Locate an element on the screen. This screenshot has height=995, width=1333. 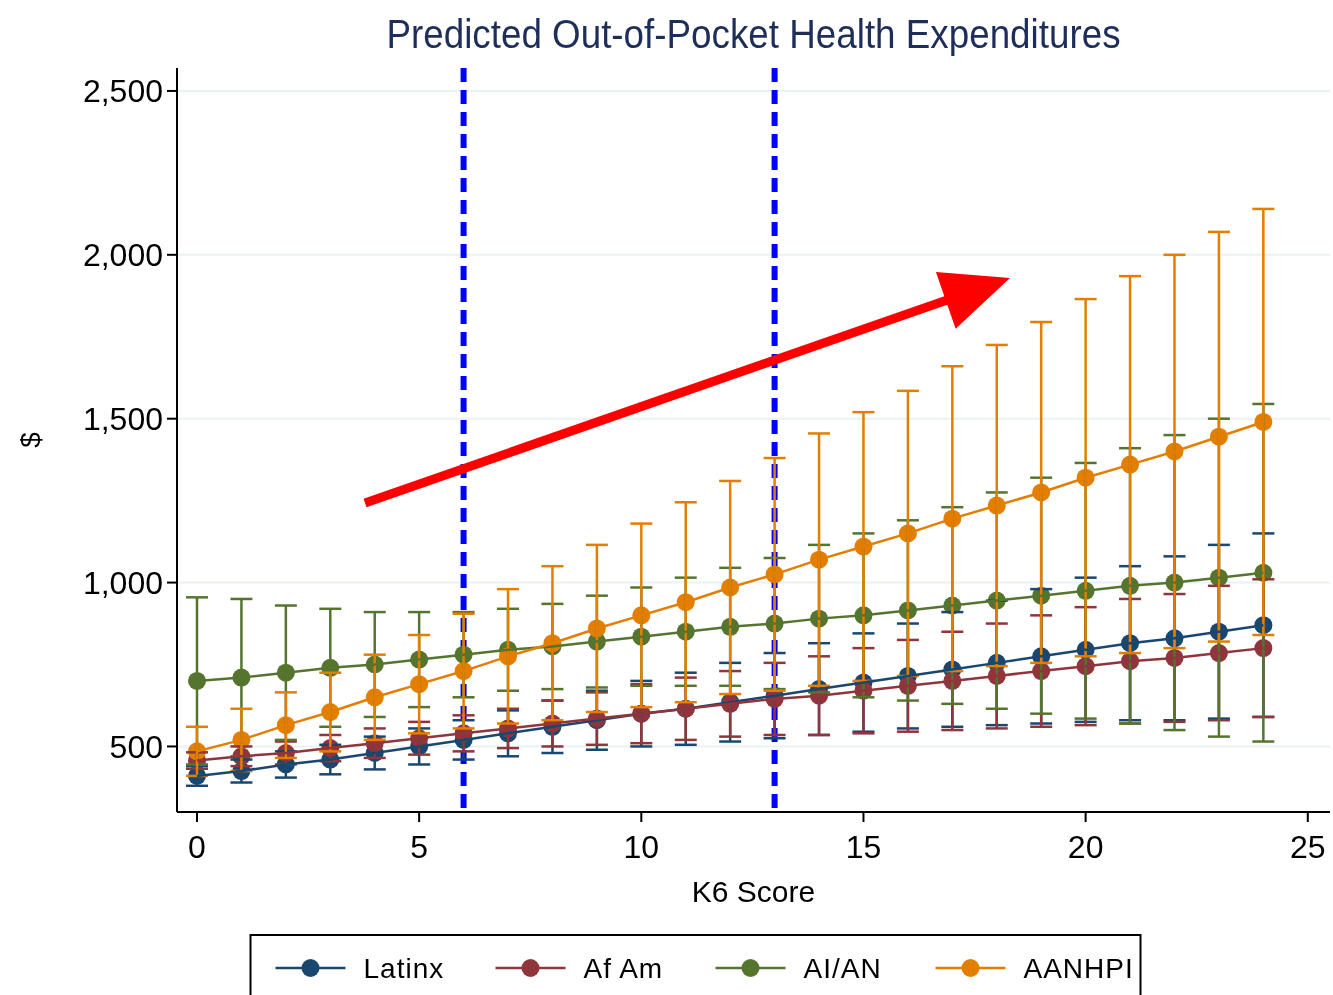
chart-title: Predicted Out-of-Pocket Health Expenditures is located at coordinates (753, 34).